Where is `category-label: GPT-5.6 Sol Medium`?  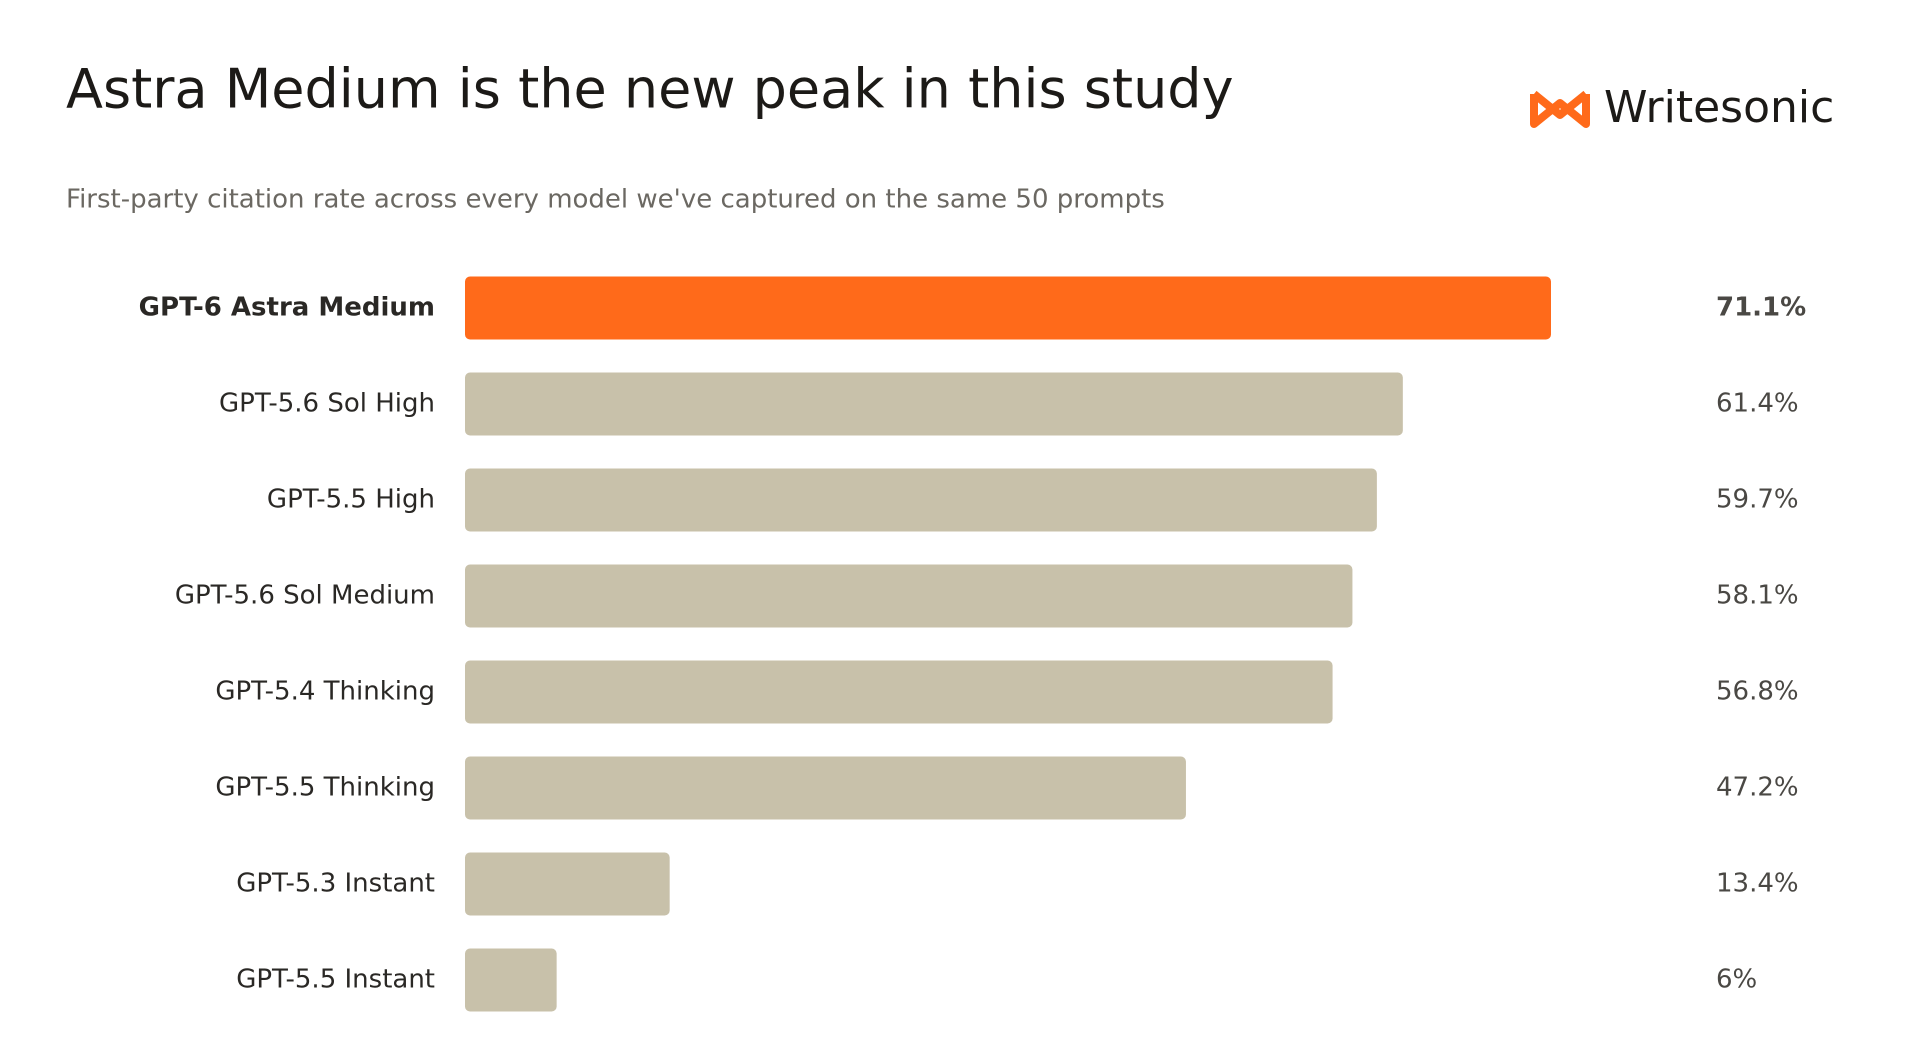 category-label: GPT-5.6 Sol Medium is located at coordinates (305, 596).